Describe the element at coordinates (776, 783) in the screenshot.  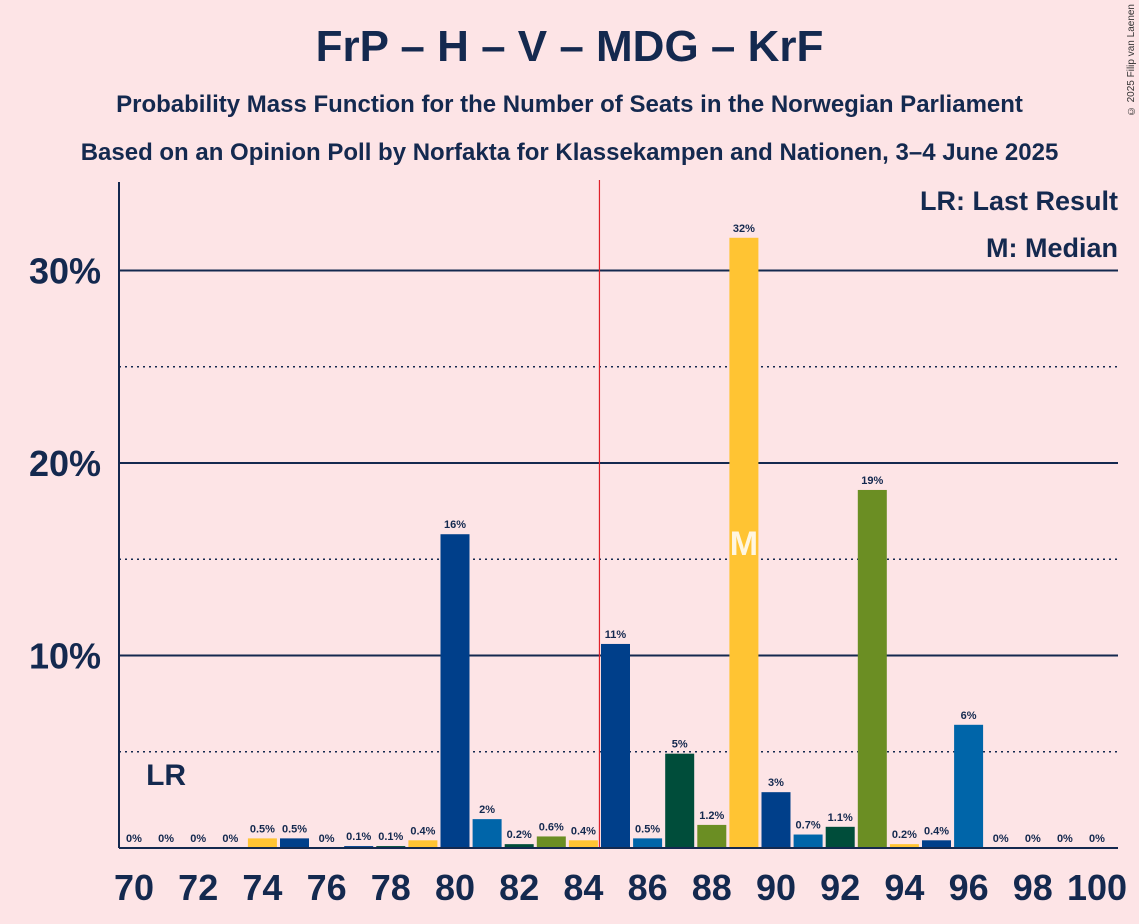
I see `data-label-90: 3%` at that location.